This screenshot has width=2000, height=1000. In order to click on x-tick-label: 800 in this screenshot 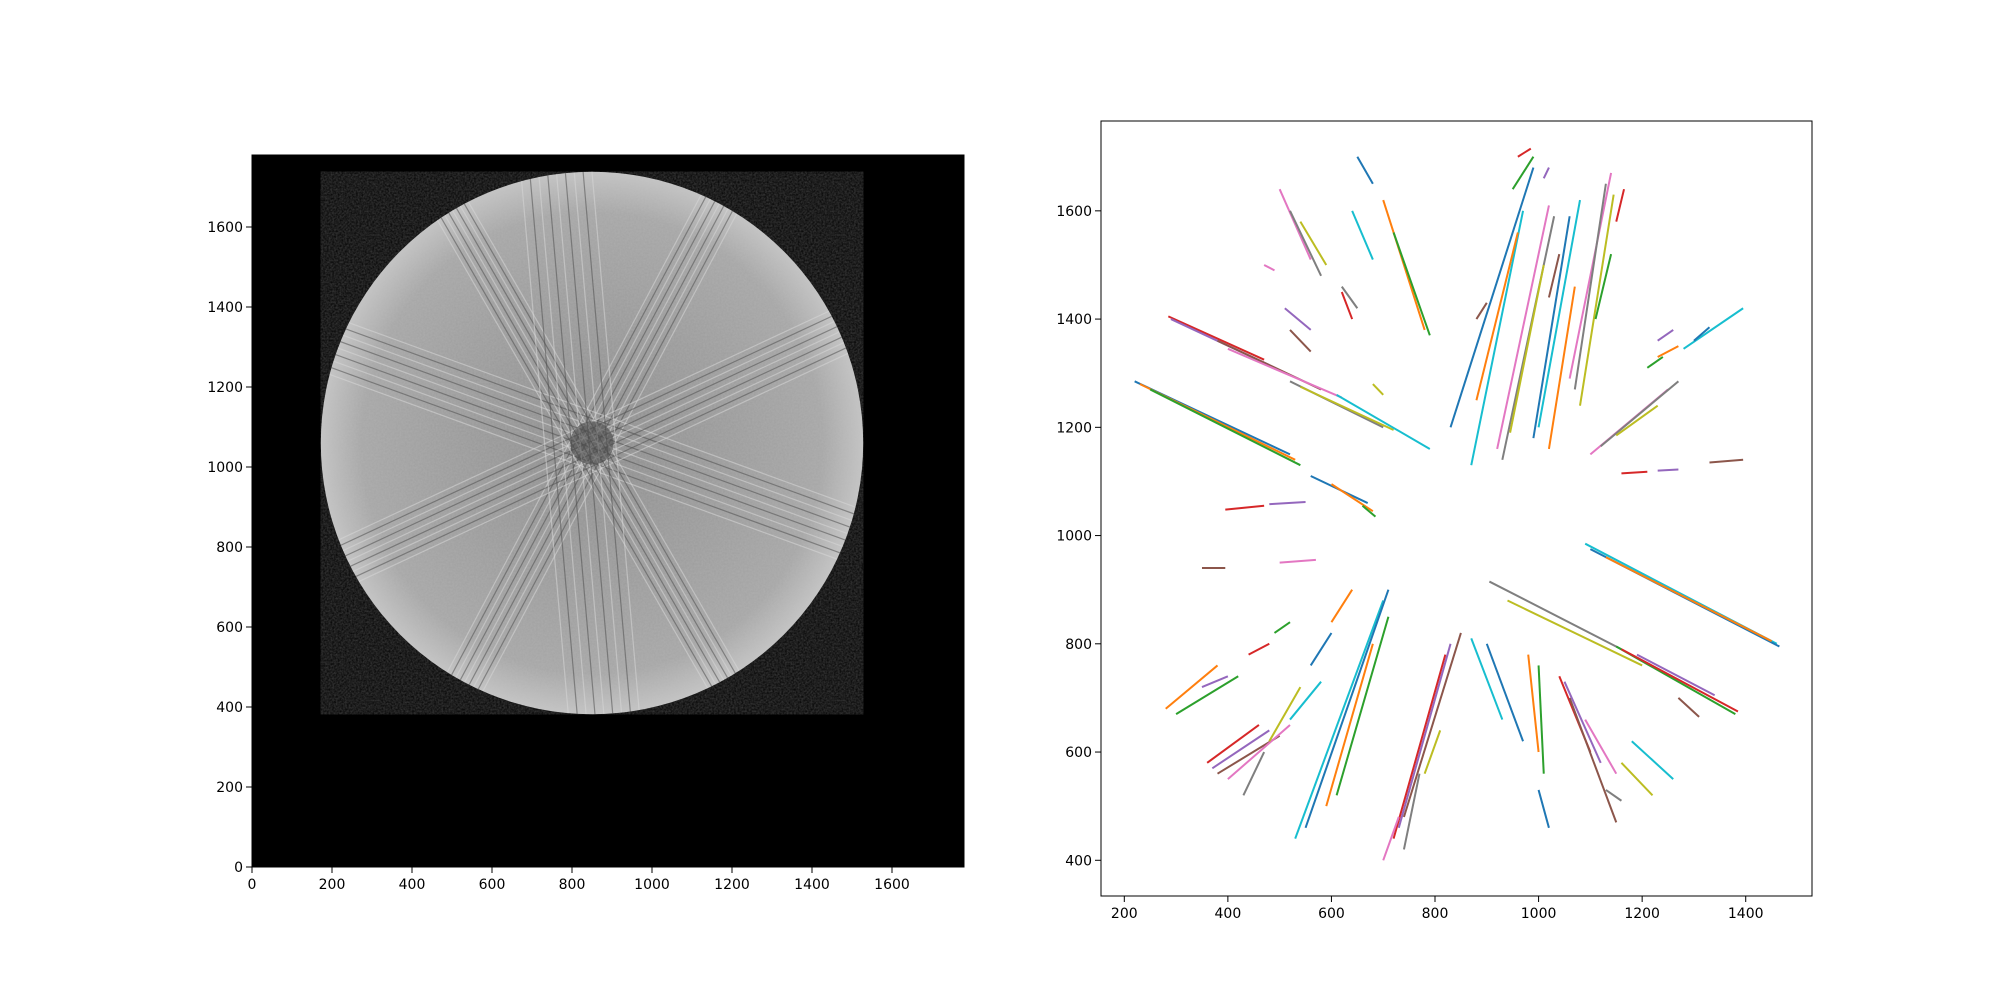, I will do `click(1435, 914)`.